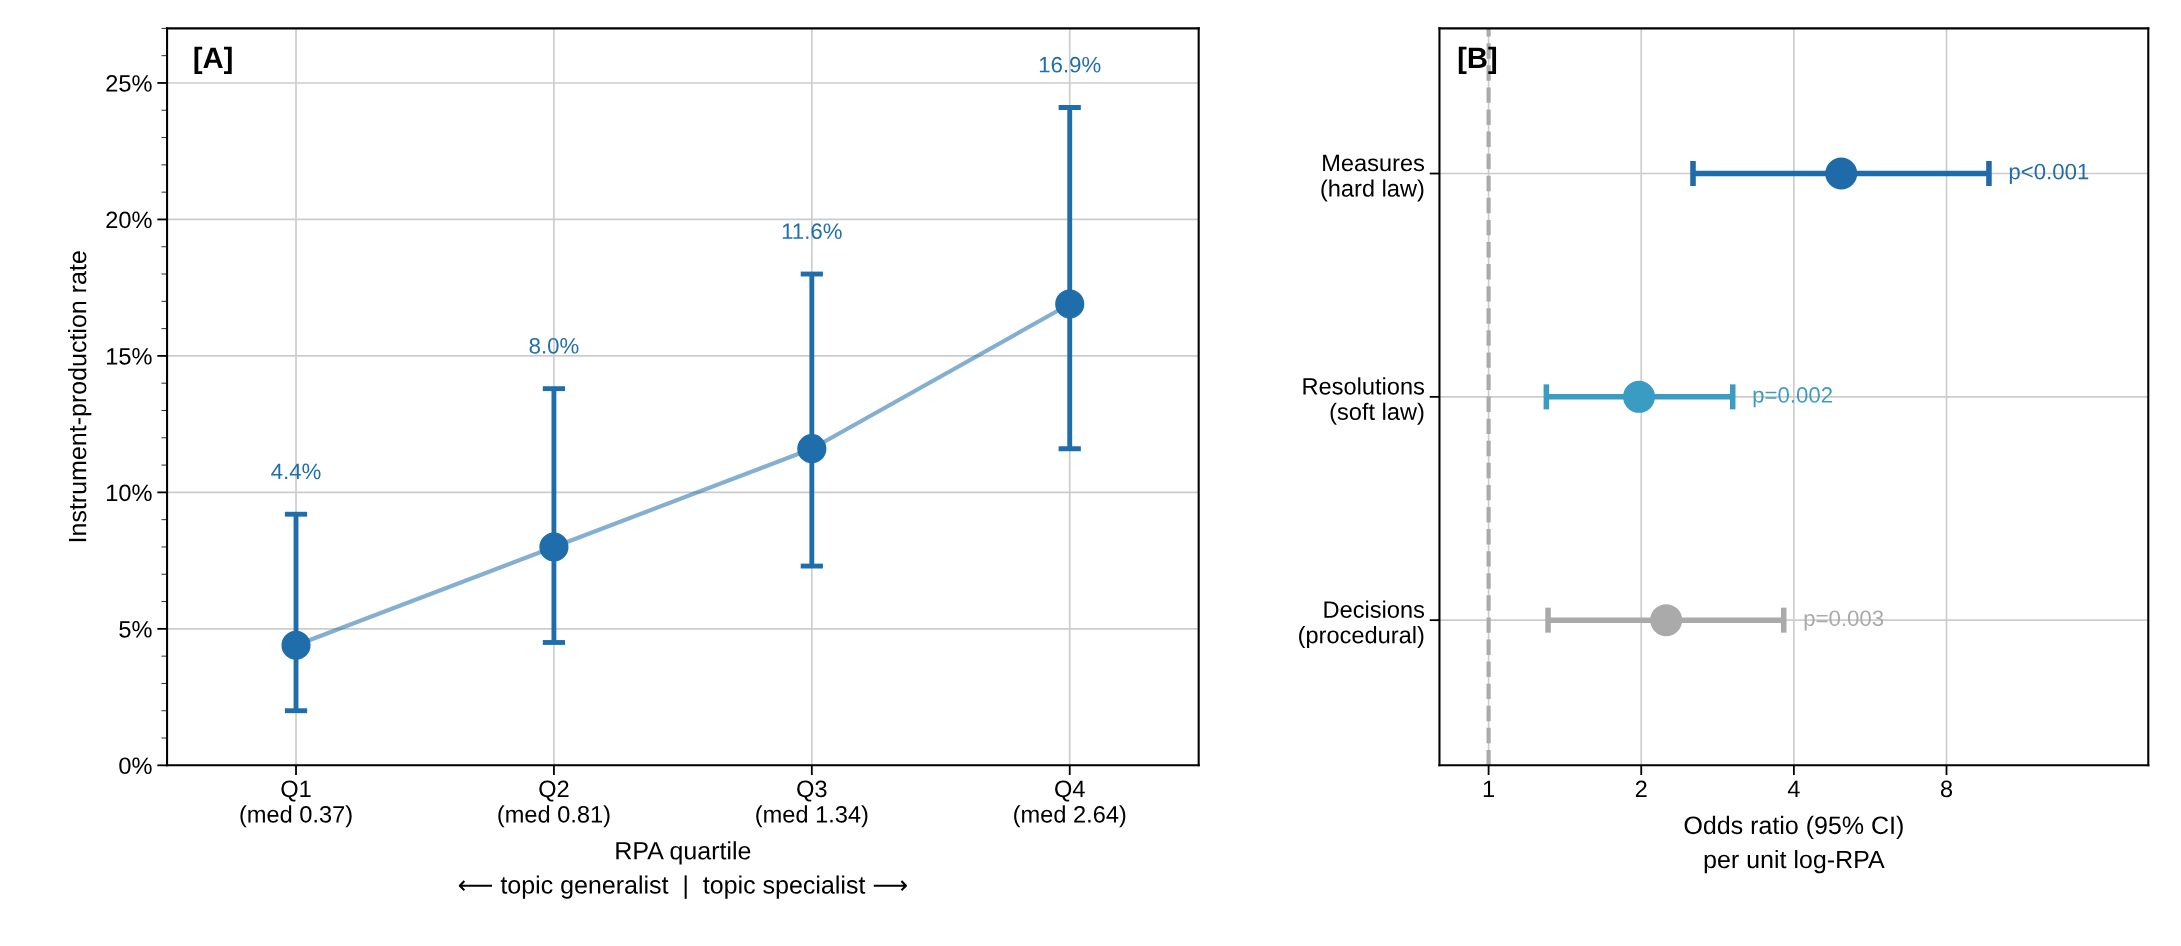 This screenshot has width=2181, height=946. I want to click on y-tick-label: 25%, so click(129, 83).